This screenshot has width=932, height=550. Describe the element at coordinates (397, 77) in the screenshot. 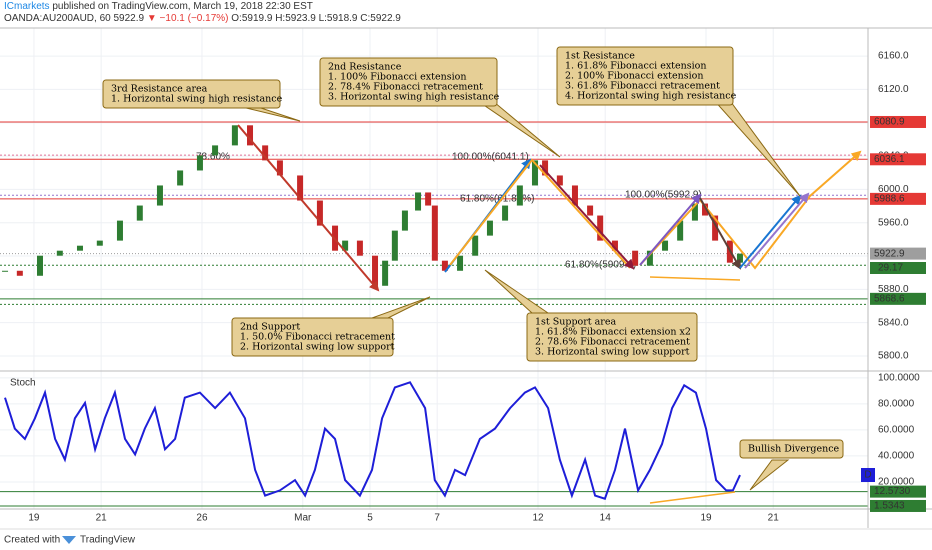

I see `annotation-text: 1. 100% Fibonacci extension` at that location.